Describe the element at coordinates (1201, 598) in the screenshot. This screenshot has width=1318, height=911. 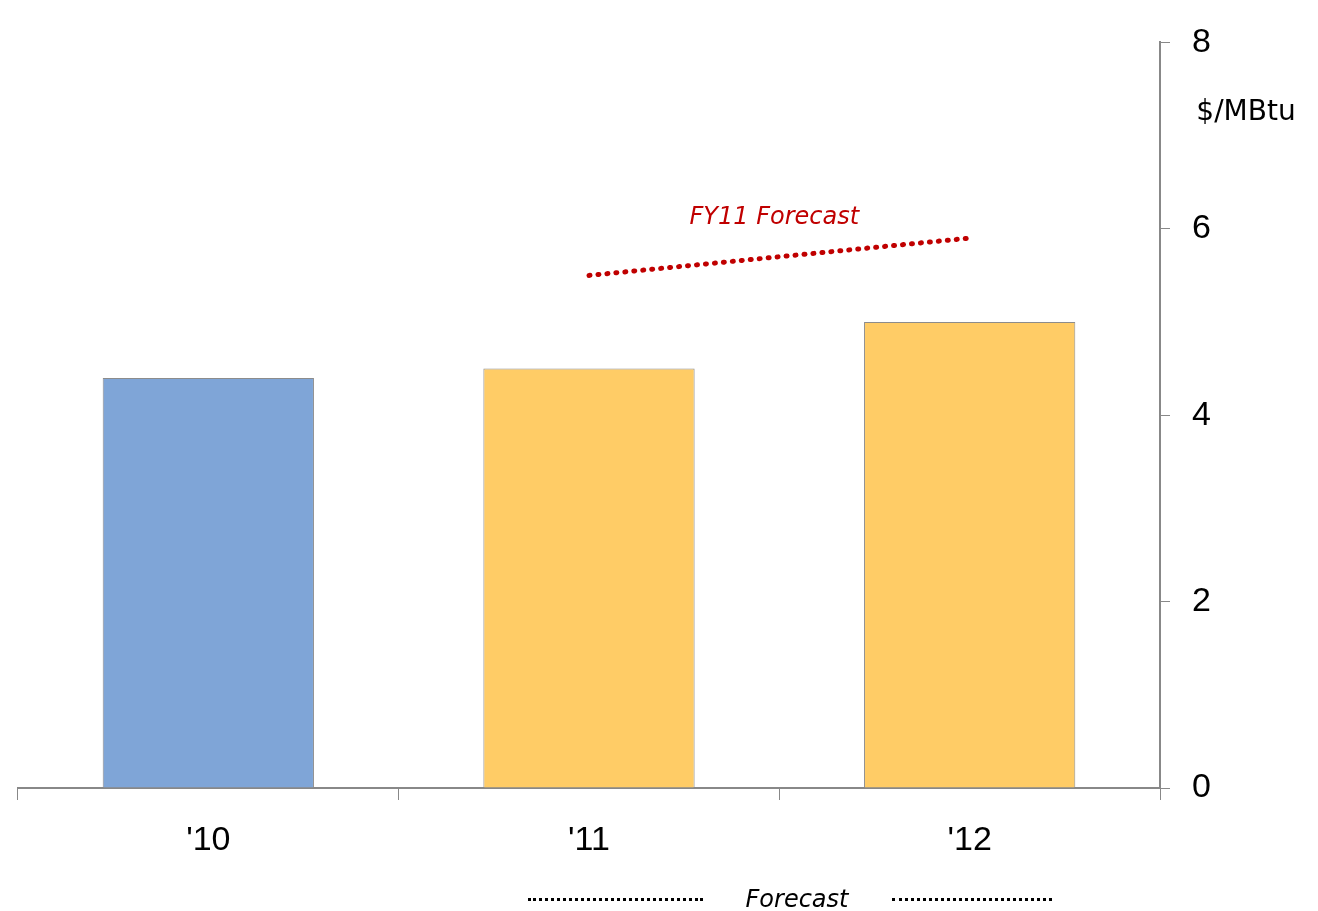
I see `y-tick-label: 2` at that location.